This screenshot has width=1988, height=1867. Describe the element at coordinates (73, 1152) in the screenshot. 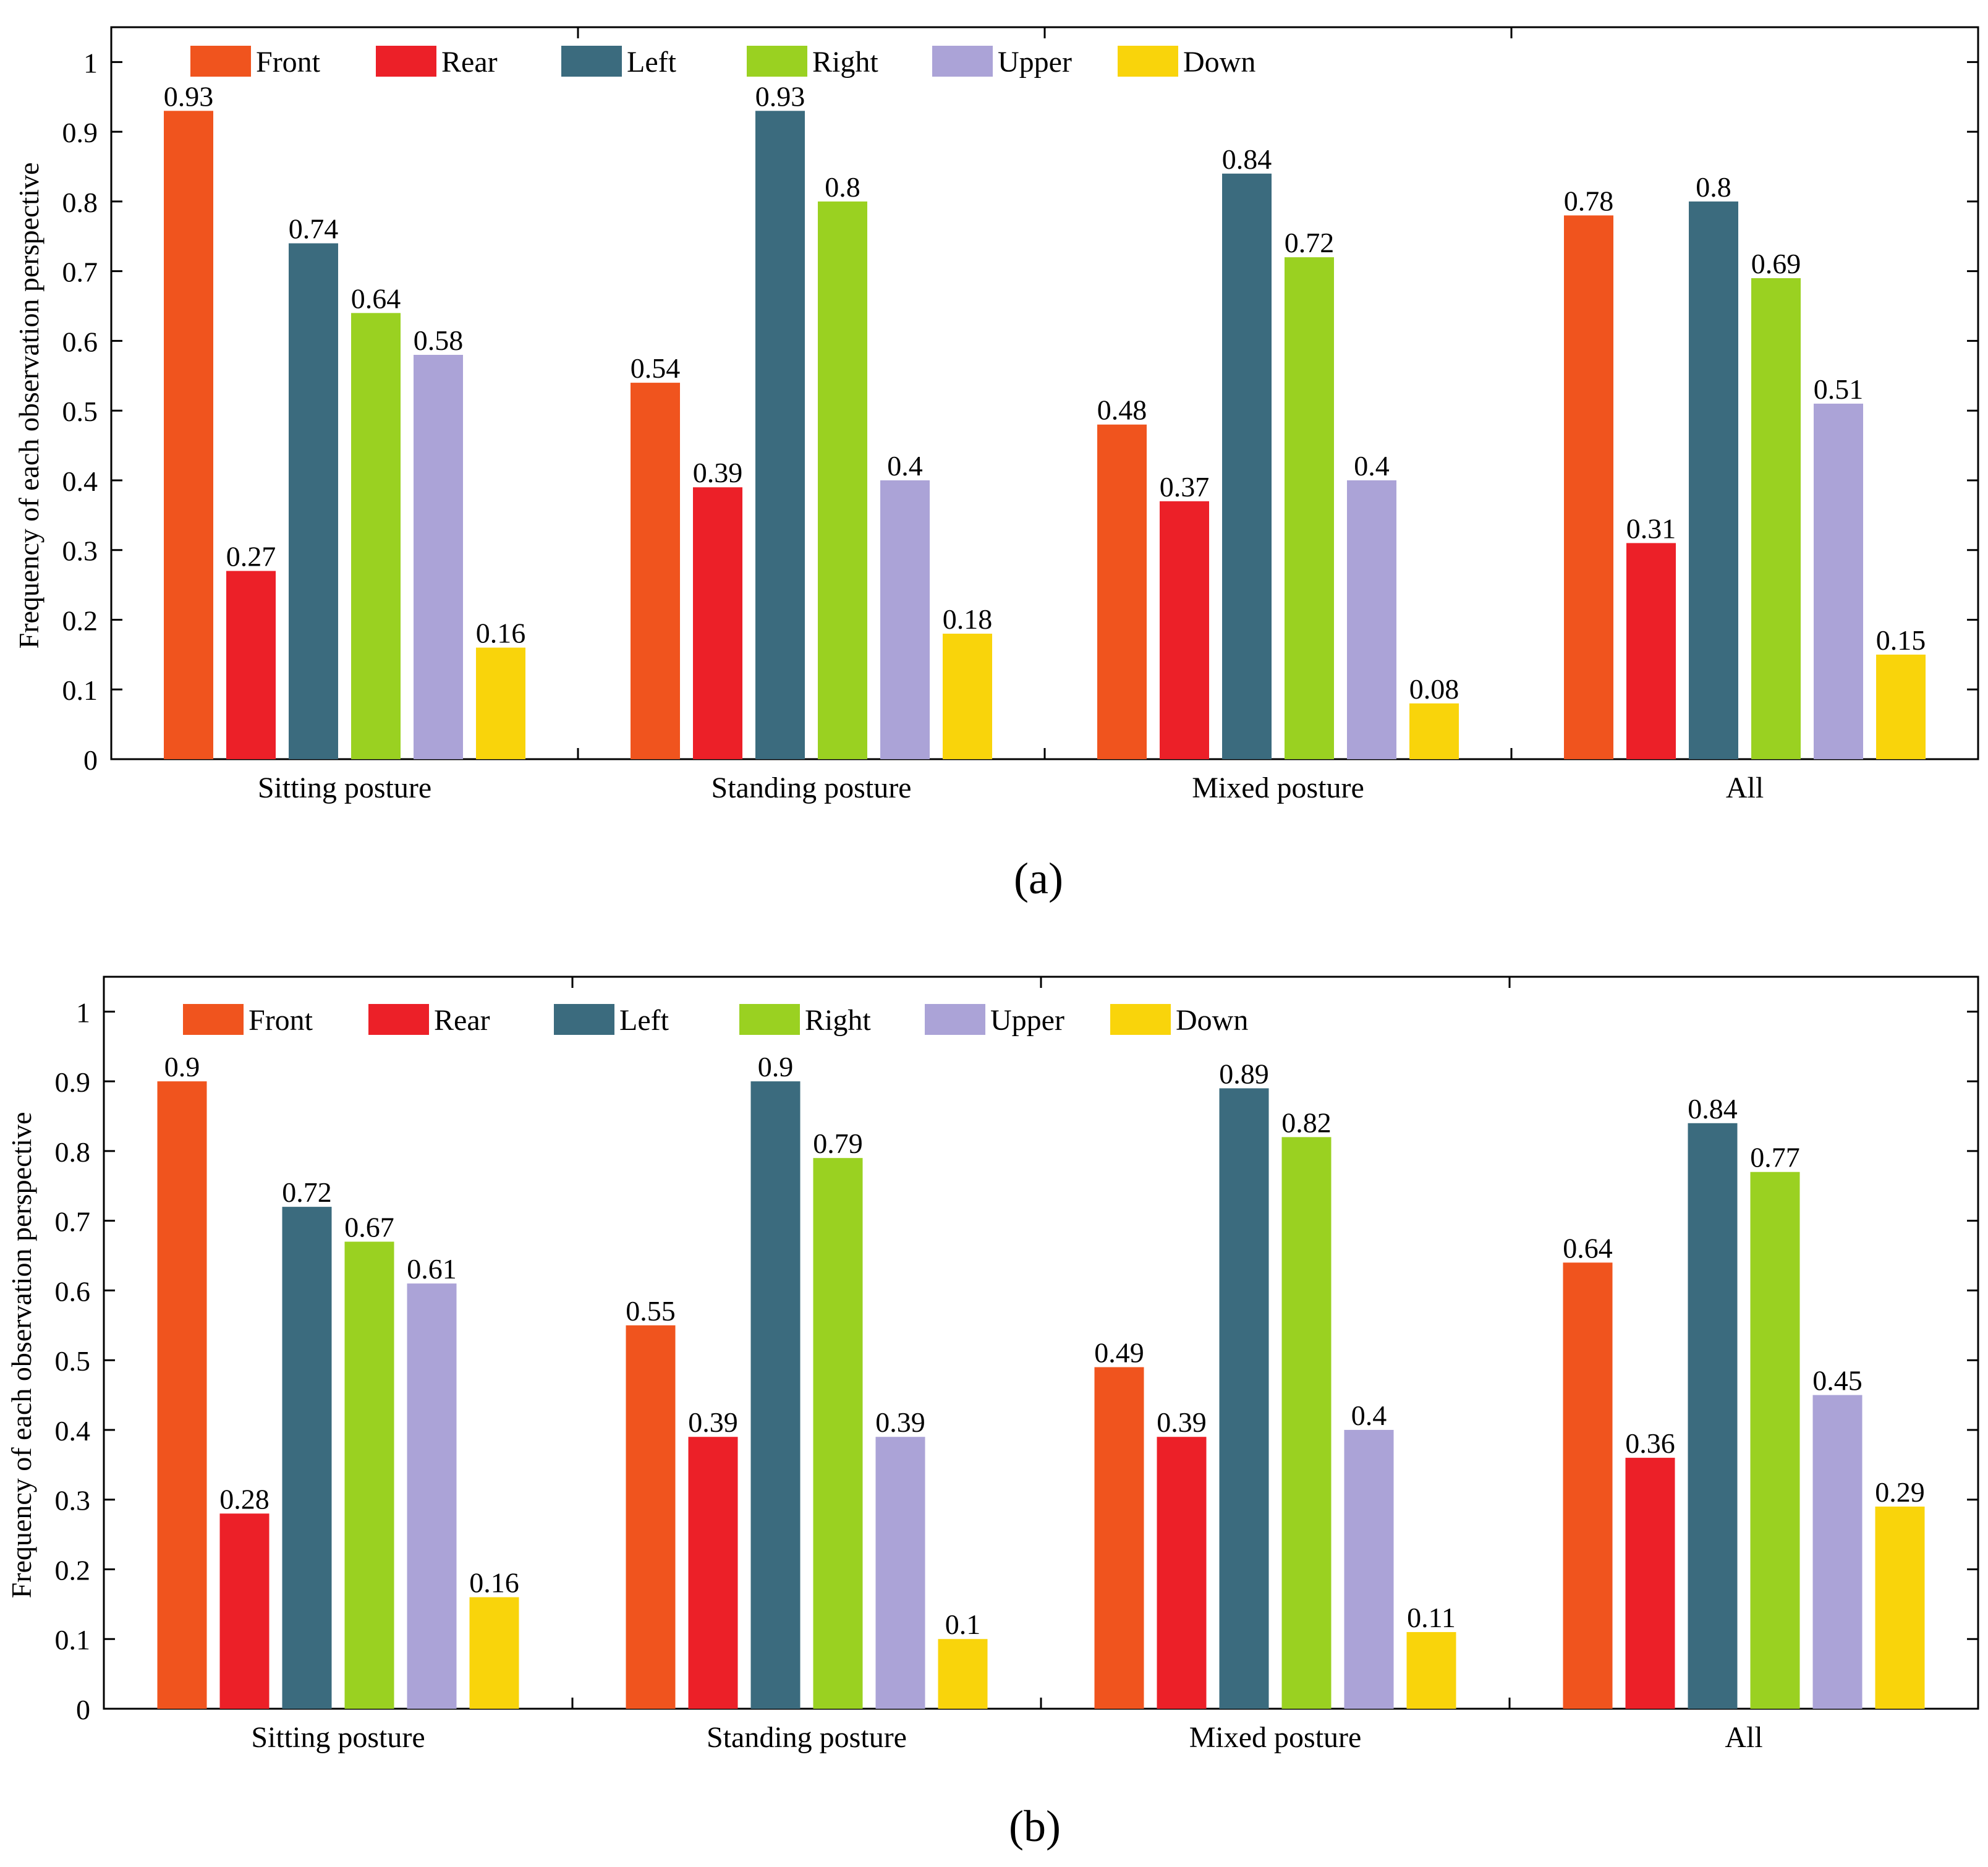

I see `y-tick-label: 0.8` at that location.